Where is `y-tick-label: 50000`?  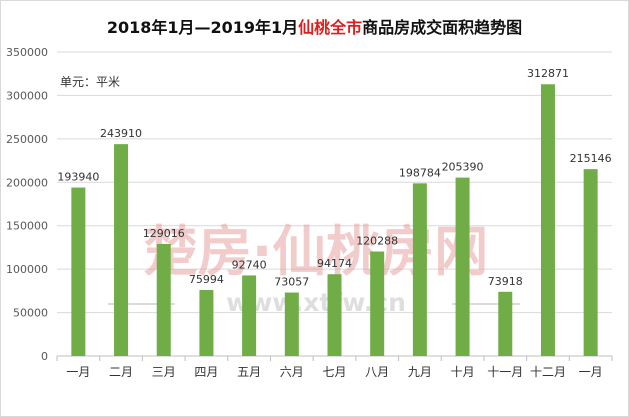
y-tick-label: 50000 is located at coordinates (30, 313).